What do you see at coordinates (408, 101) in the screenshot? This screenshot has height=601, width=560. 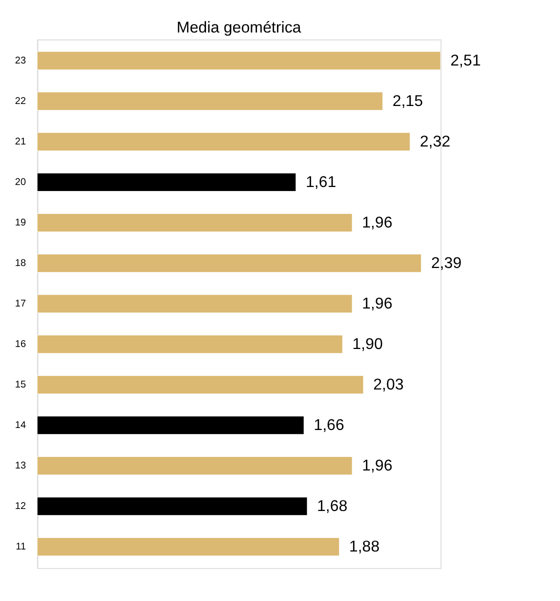 I see `data-label: 2,15` at bounding box center [408, 101].